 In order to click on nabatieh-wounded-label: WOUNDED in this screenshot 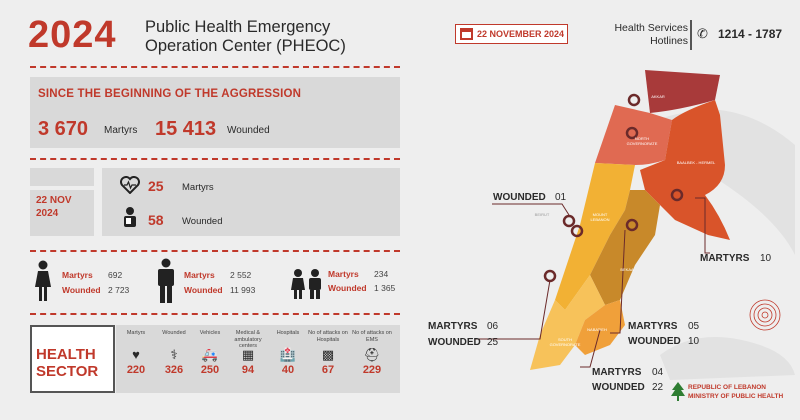, I will do `click(618, 387)`.